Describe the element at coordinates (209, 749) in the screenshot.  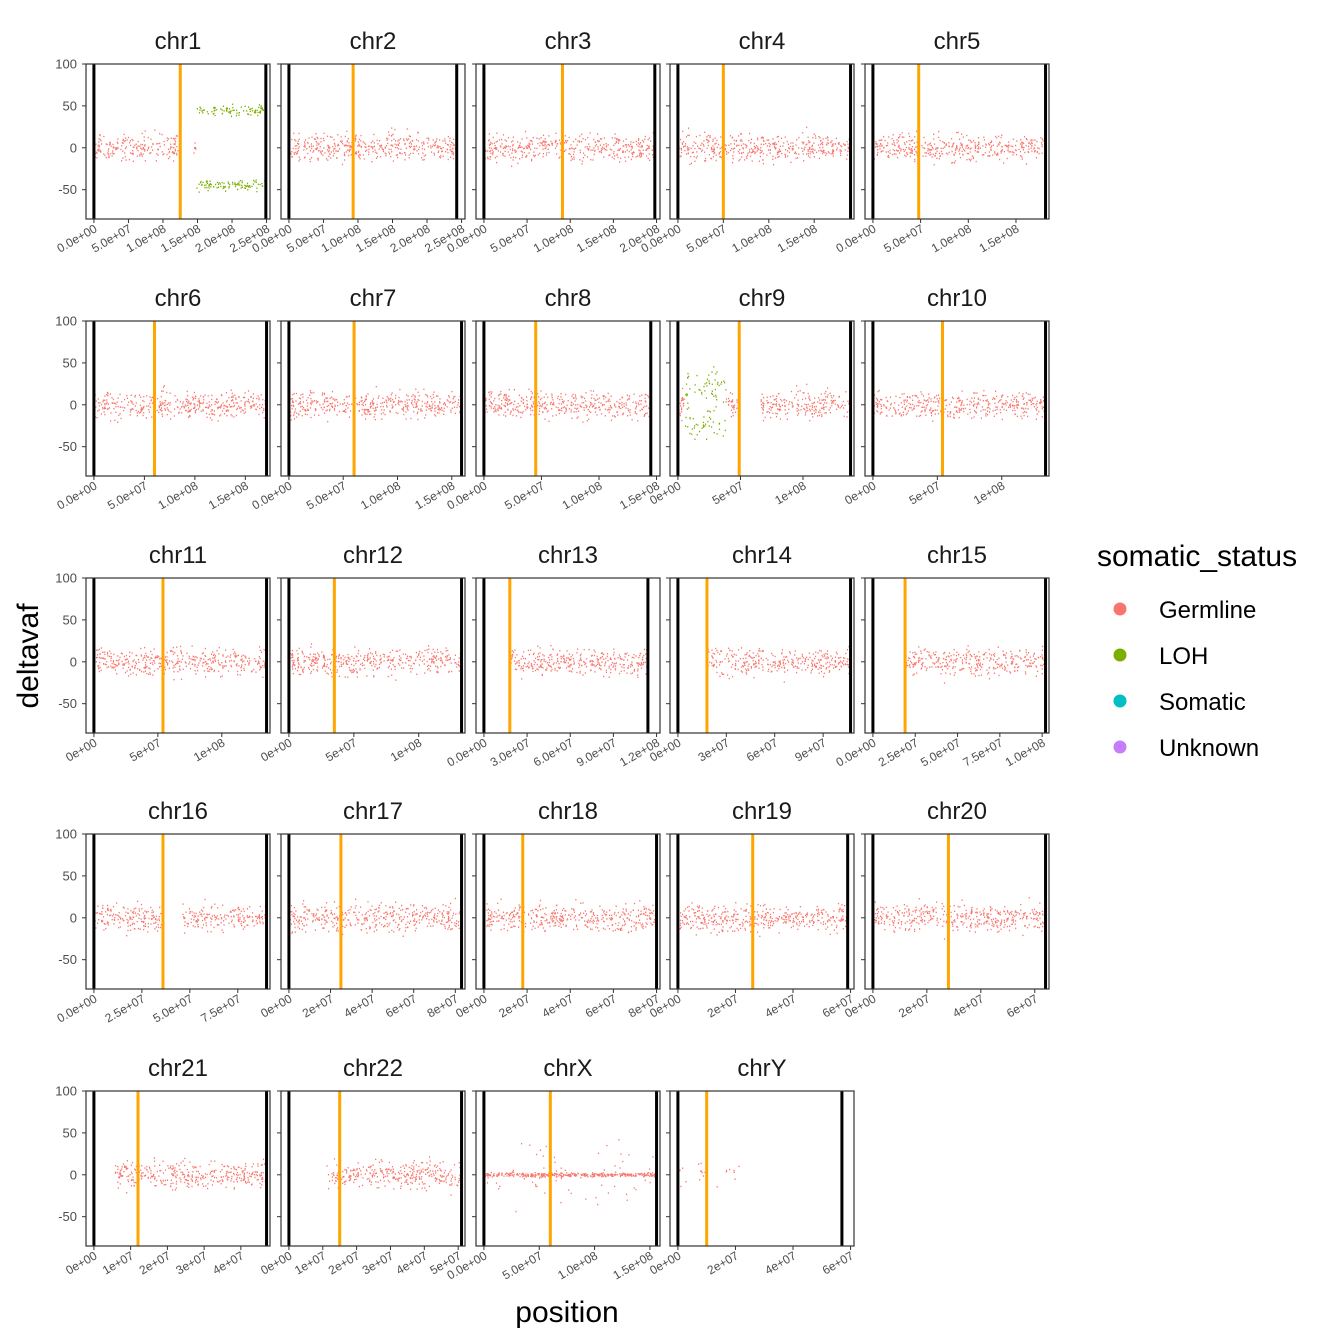
I see `x-tick-label: 1e+08` at that location.